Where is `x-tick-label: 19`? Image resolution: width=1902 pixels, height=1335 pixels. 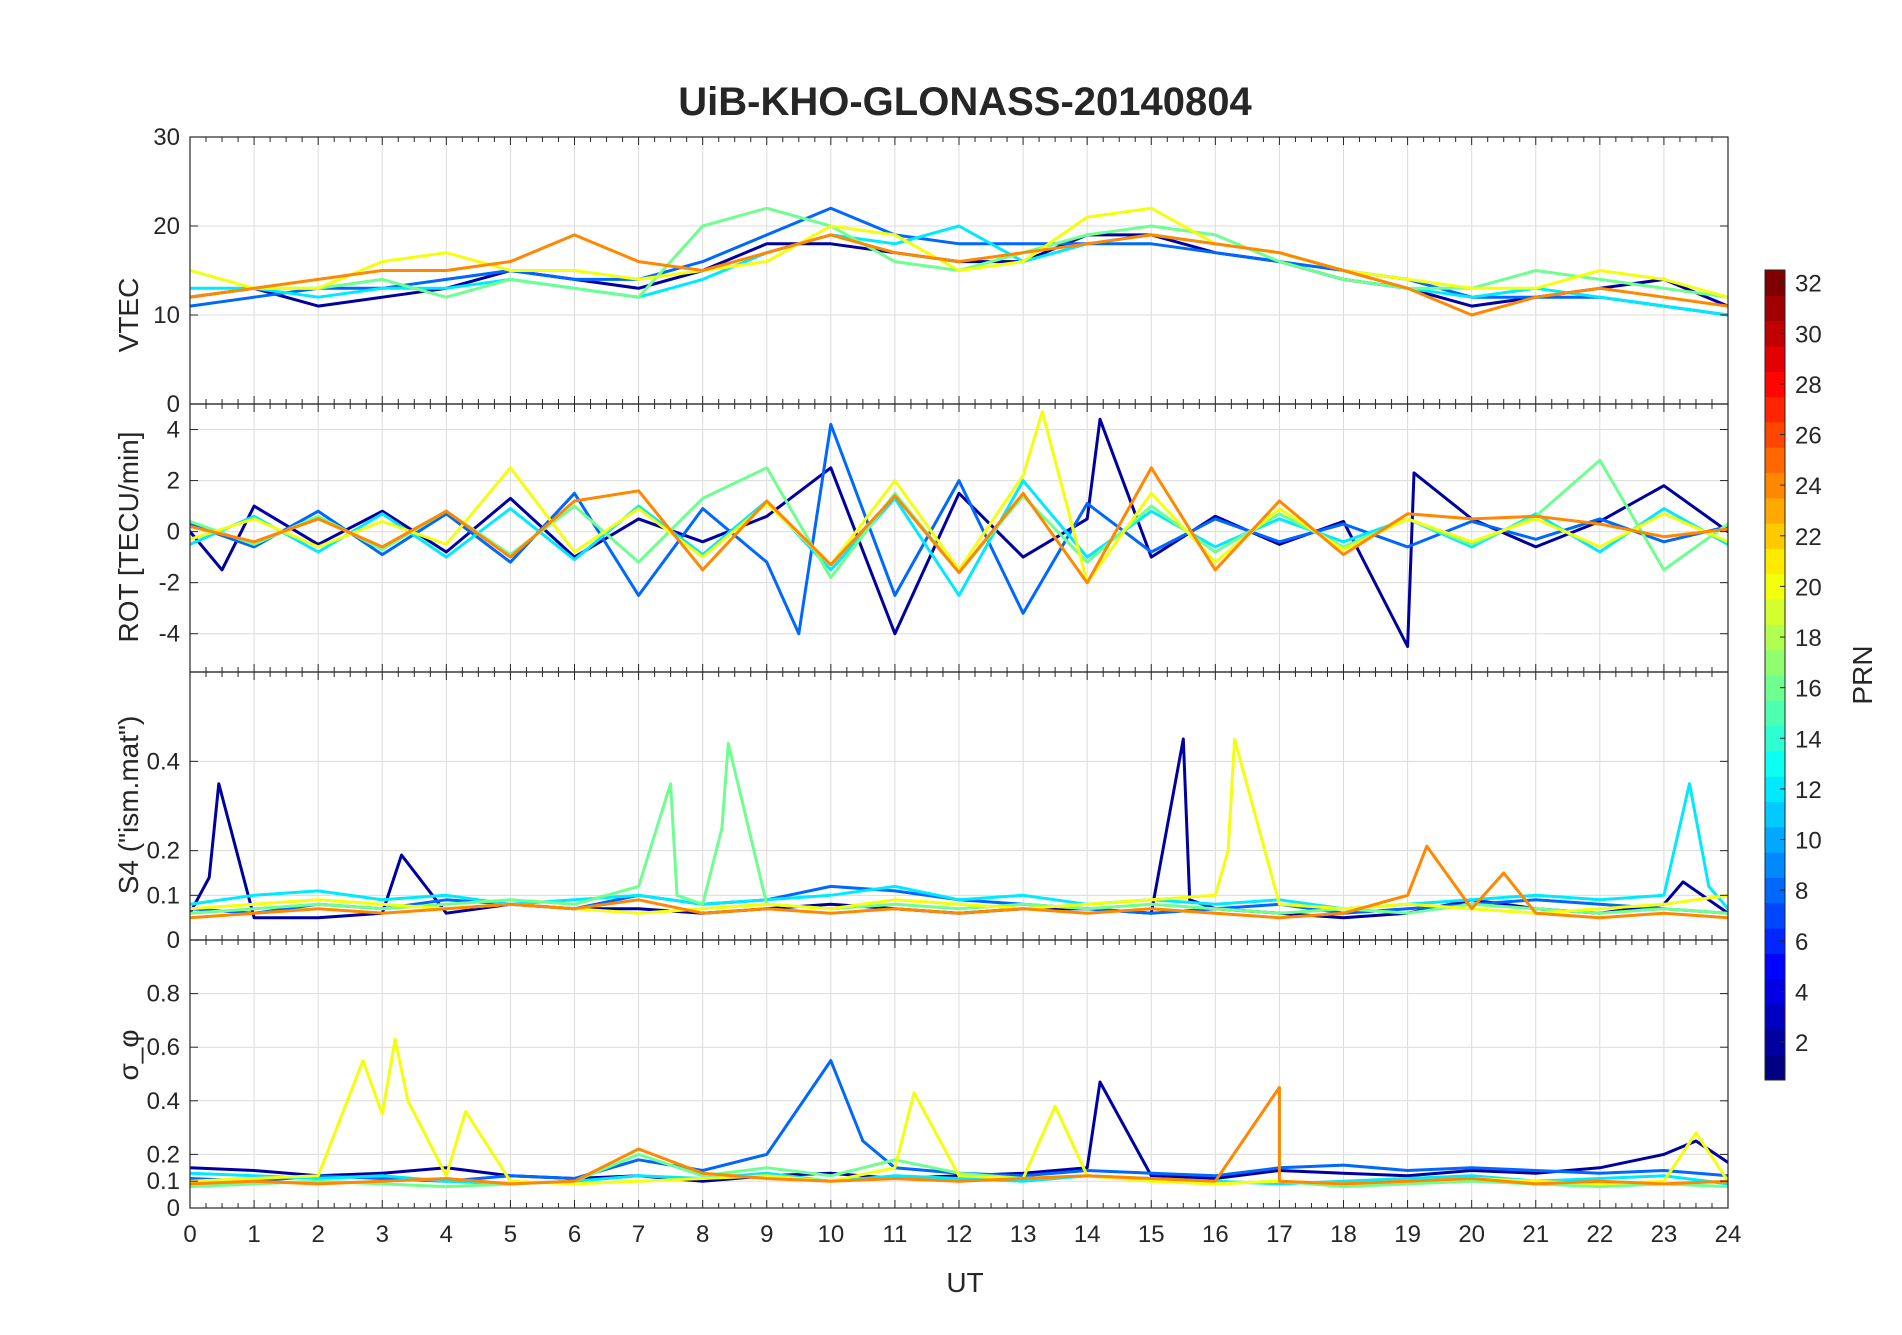
x-tick-label: 19 is located at coordinates (1407, 1234).